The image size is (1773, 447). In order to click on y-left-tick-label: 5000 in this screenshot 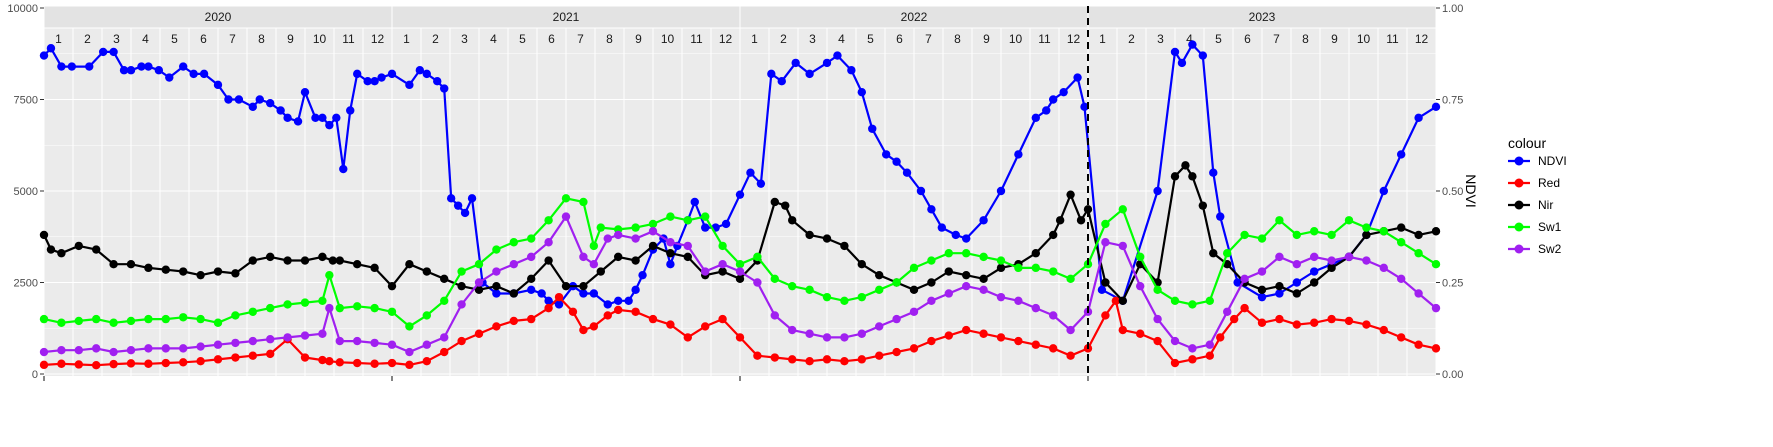, I will do `click(26, 192)`.